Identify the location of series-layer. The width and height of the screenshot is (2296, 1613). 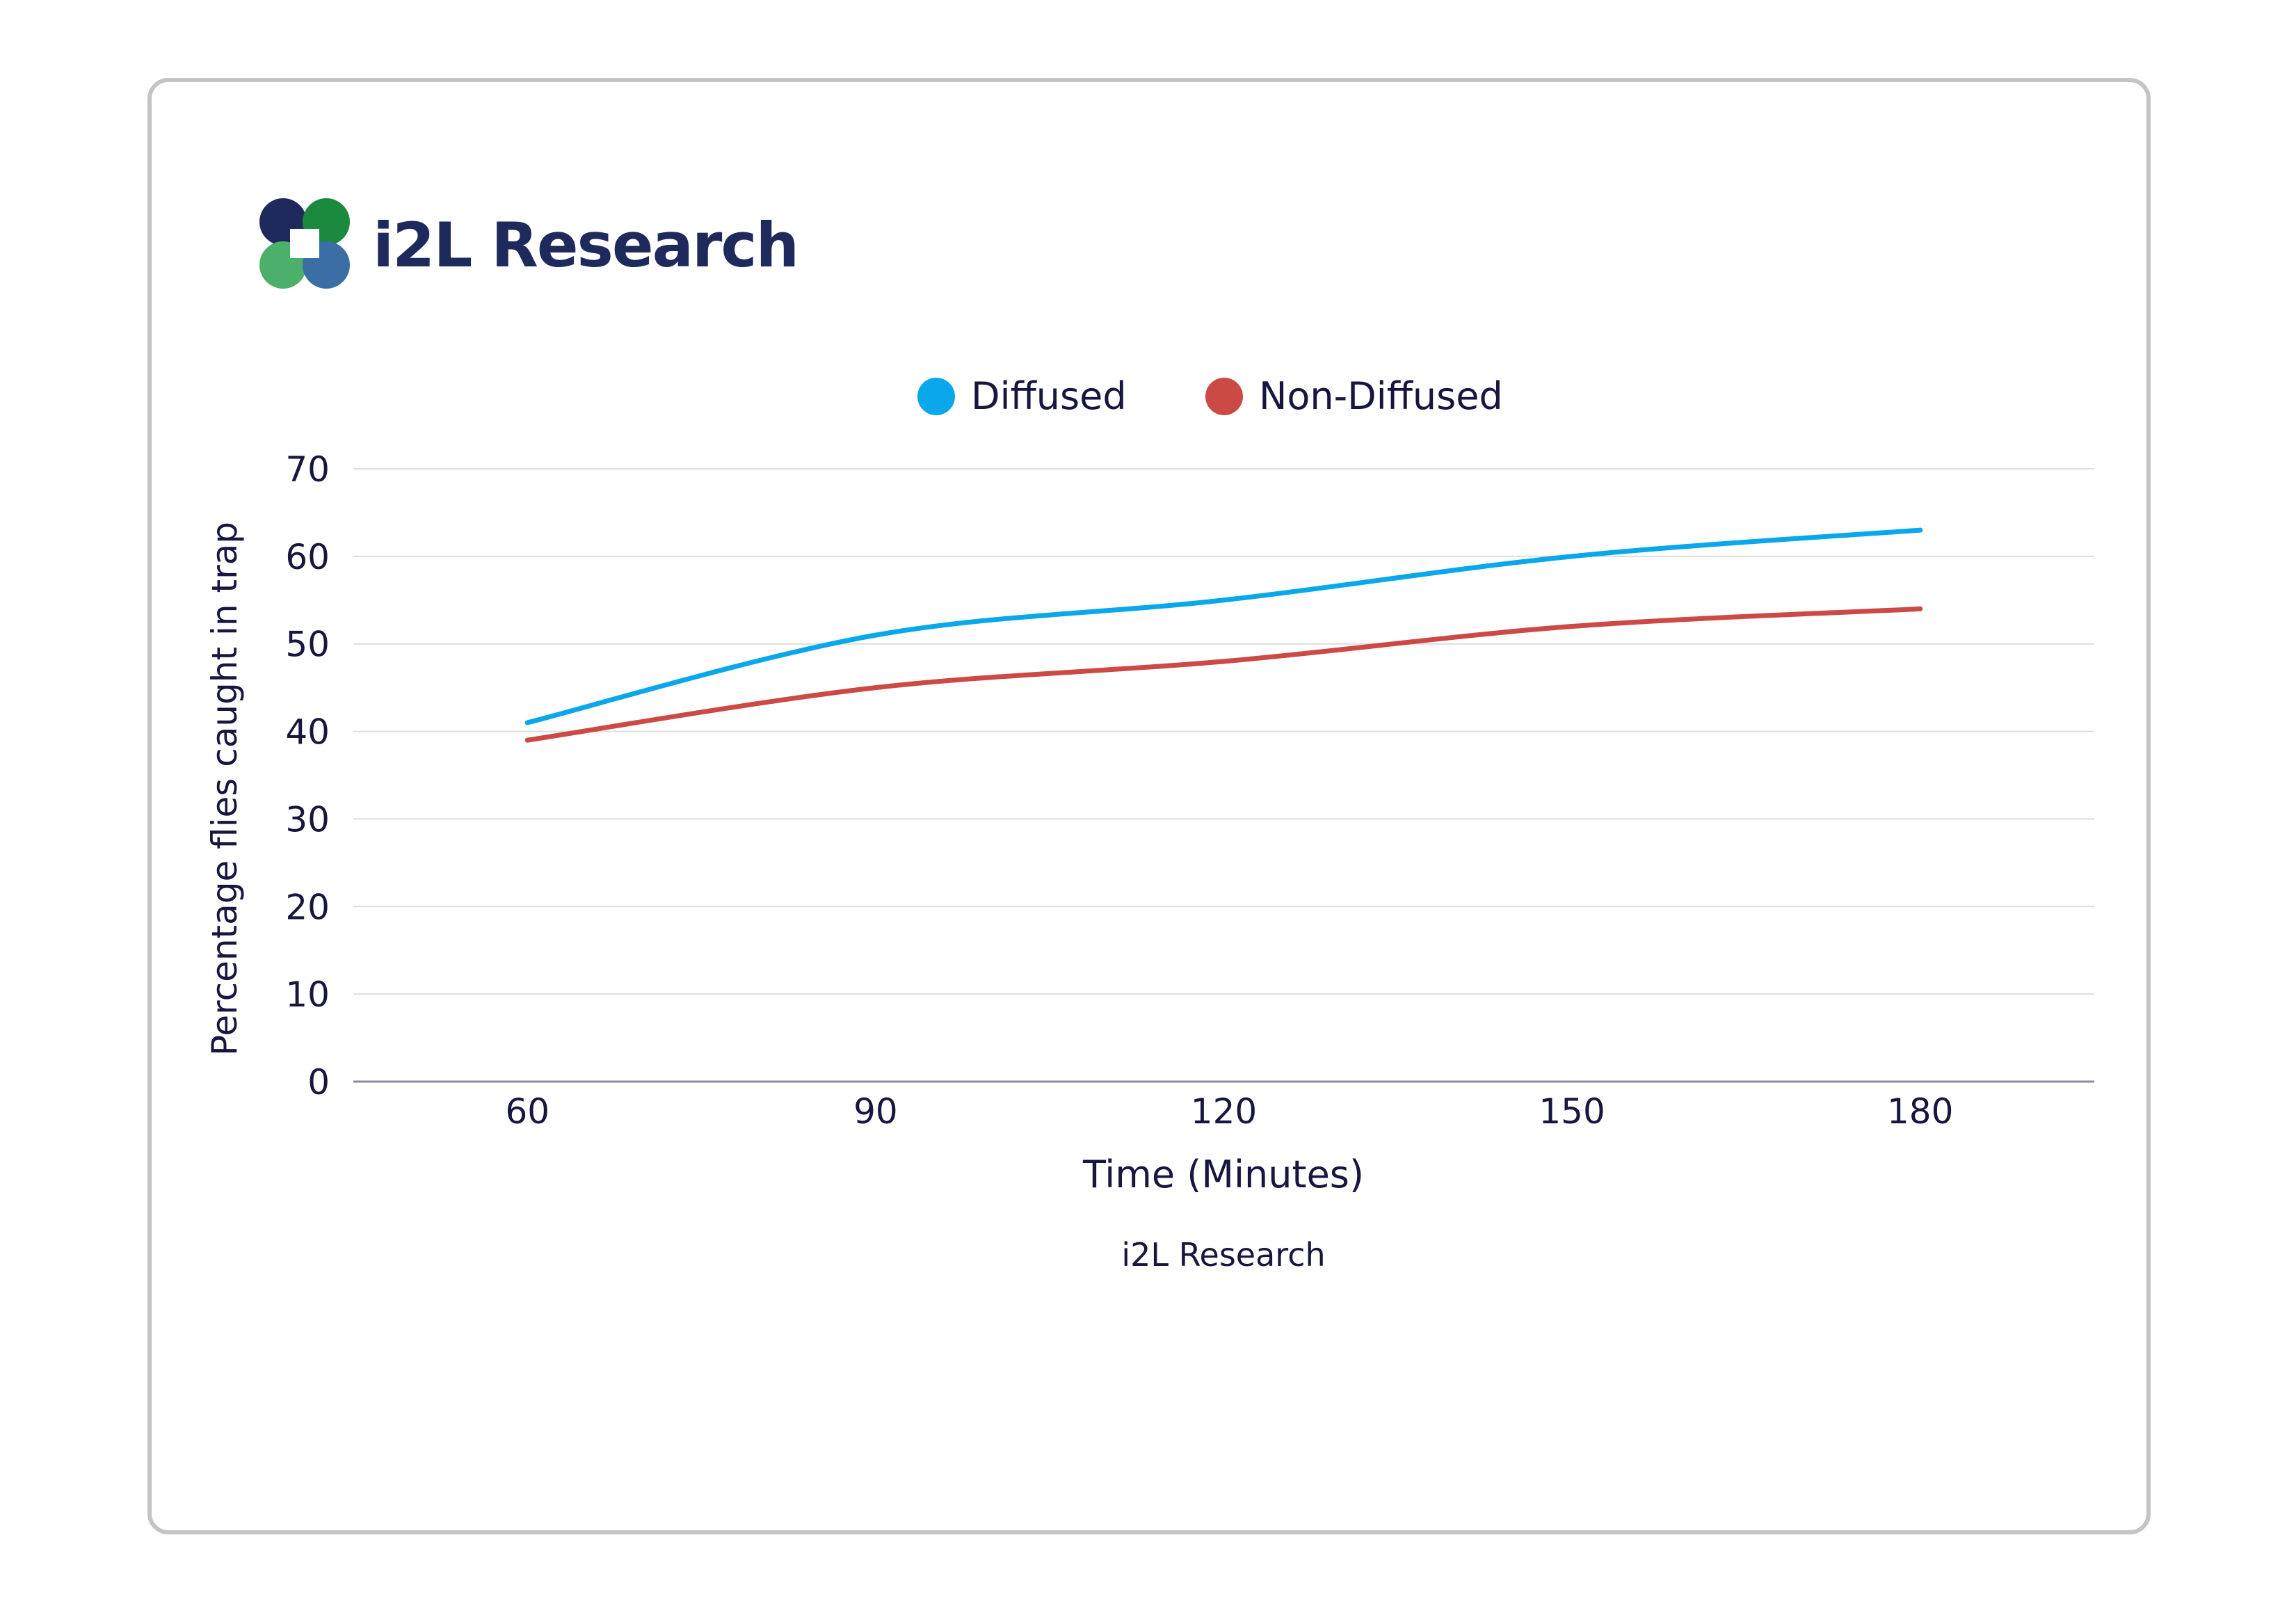
(1223, 635).